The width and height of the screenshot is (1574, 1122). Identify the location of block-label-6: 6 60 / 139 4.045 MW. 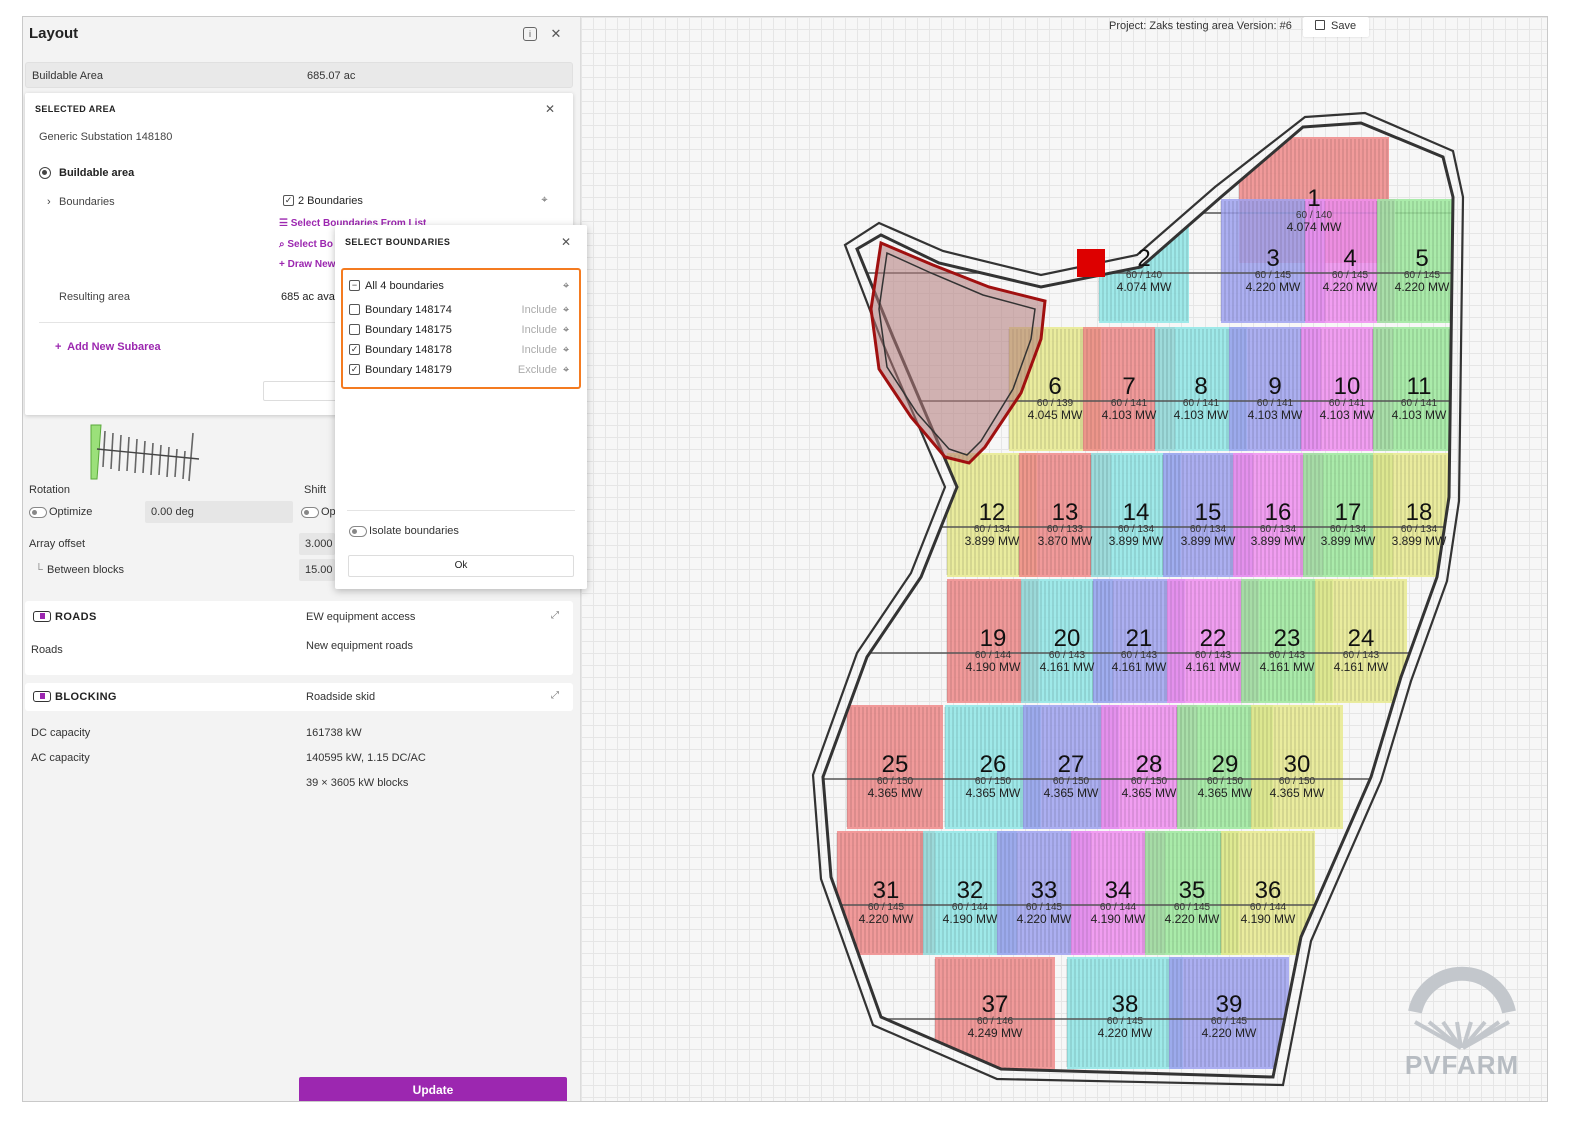
(1055, 398).